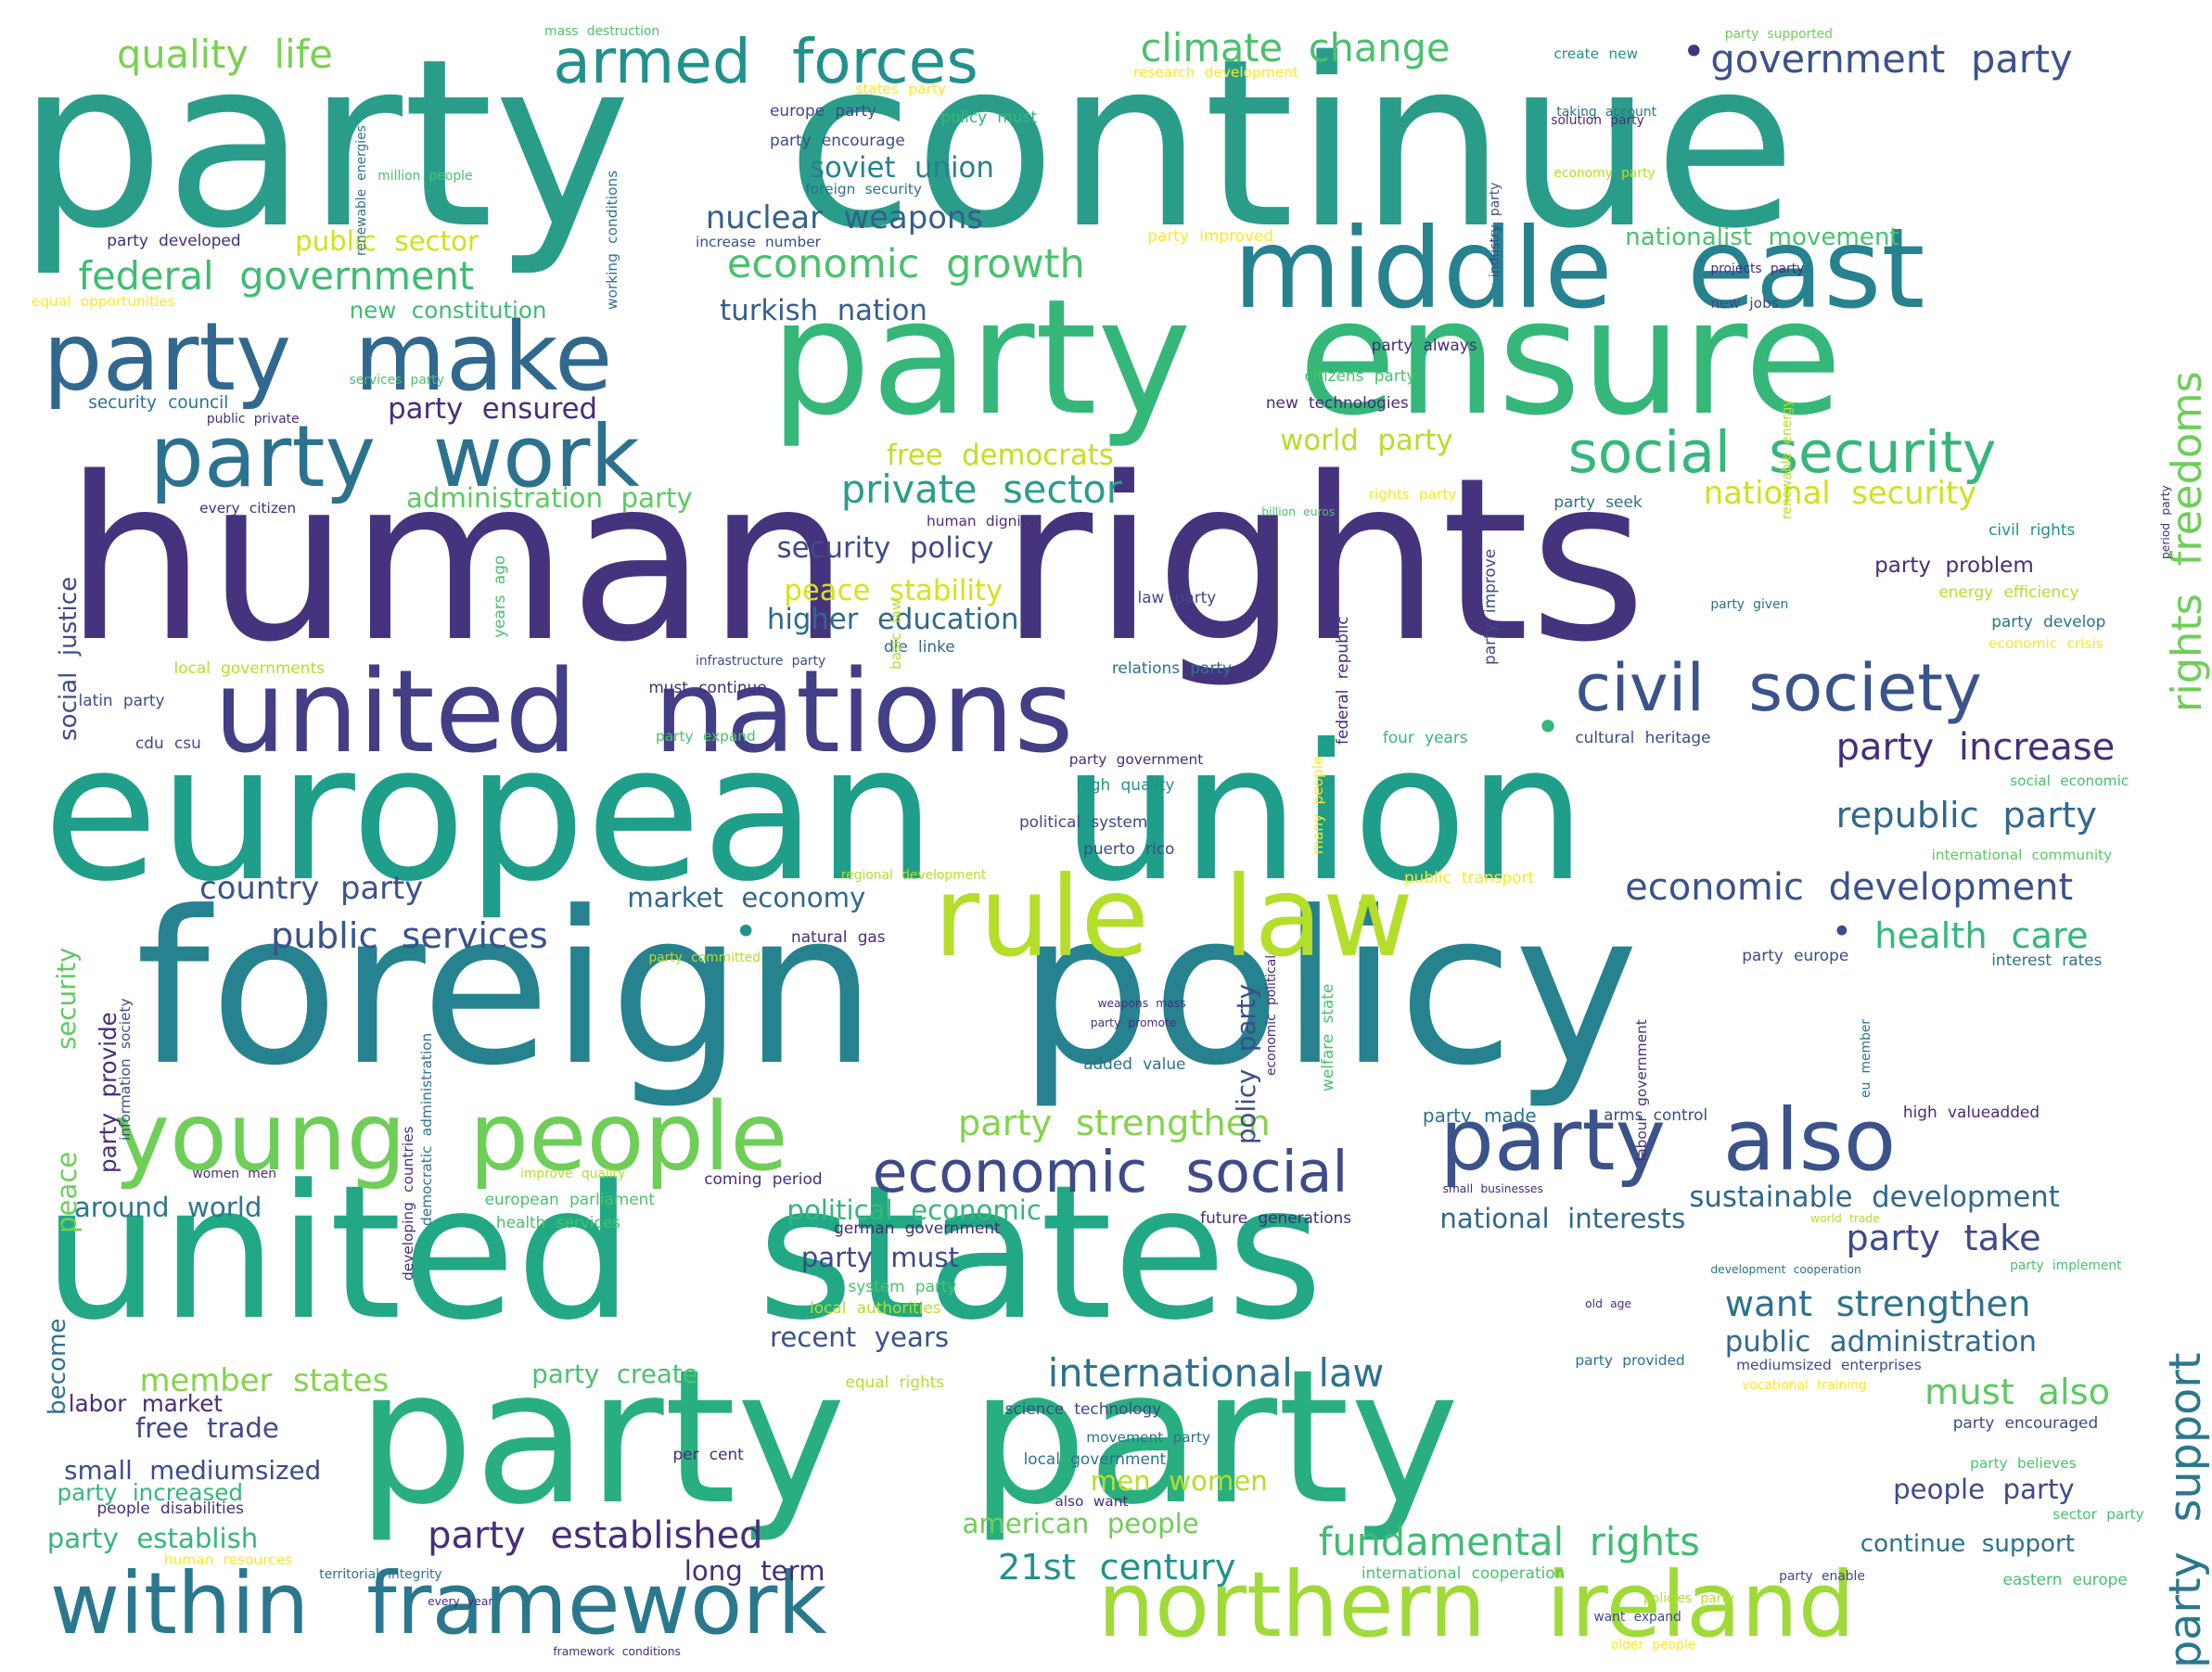 Image resolution: width=2212 pixels, height=1672 pixels. What do you see at coordinates (1083, 821) in the screenshot?
I see `word: political system` at bounding box center [1083, 821].